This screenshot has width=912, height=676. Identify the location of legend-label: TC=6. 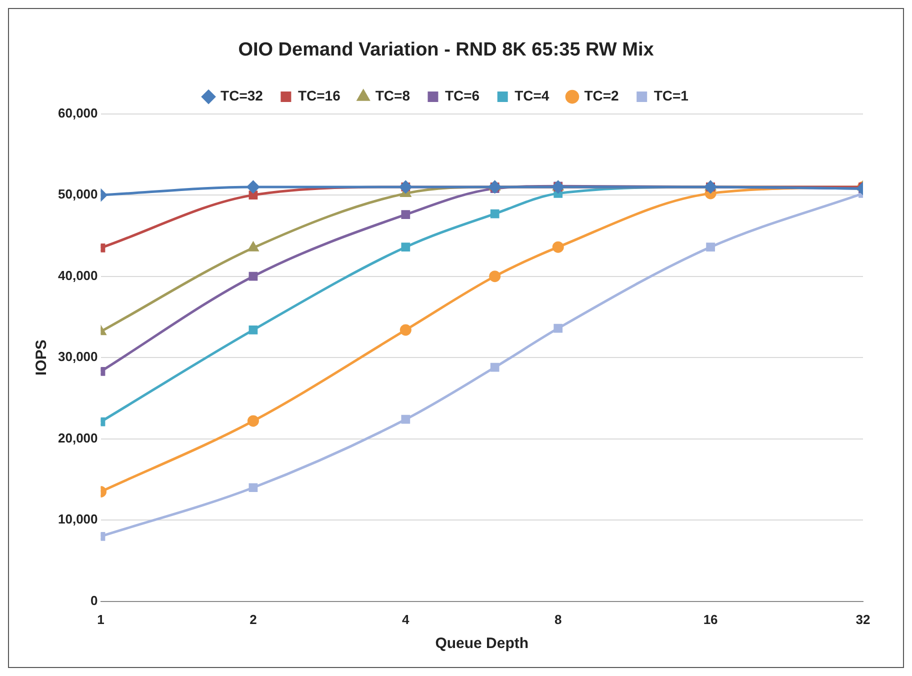
(462, 96).